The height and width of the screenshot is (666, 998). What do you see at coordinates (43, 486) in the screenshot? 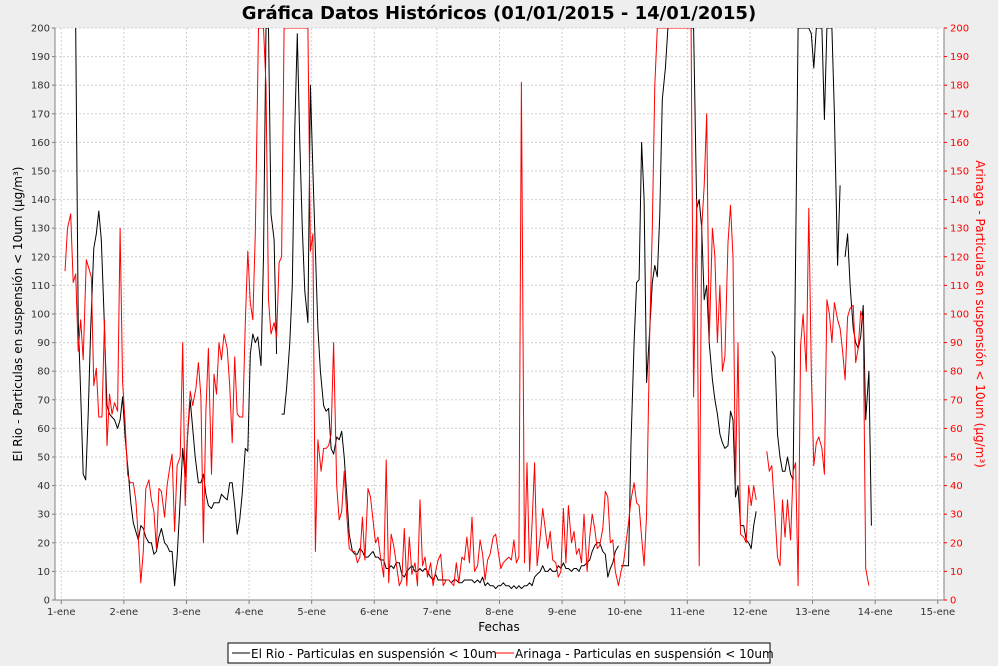
I see `y-tick-label-left: 40` at bounding box center [43, 486].